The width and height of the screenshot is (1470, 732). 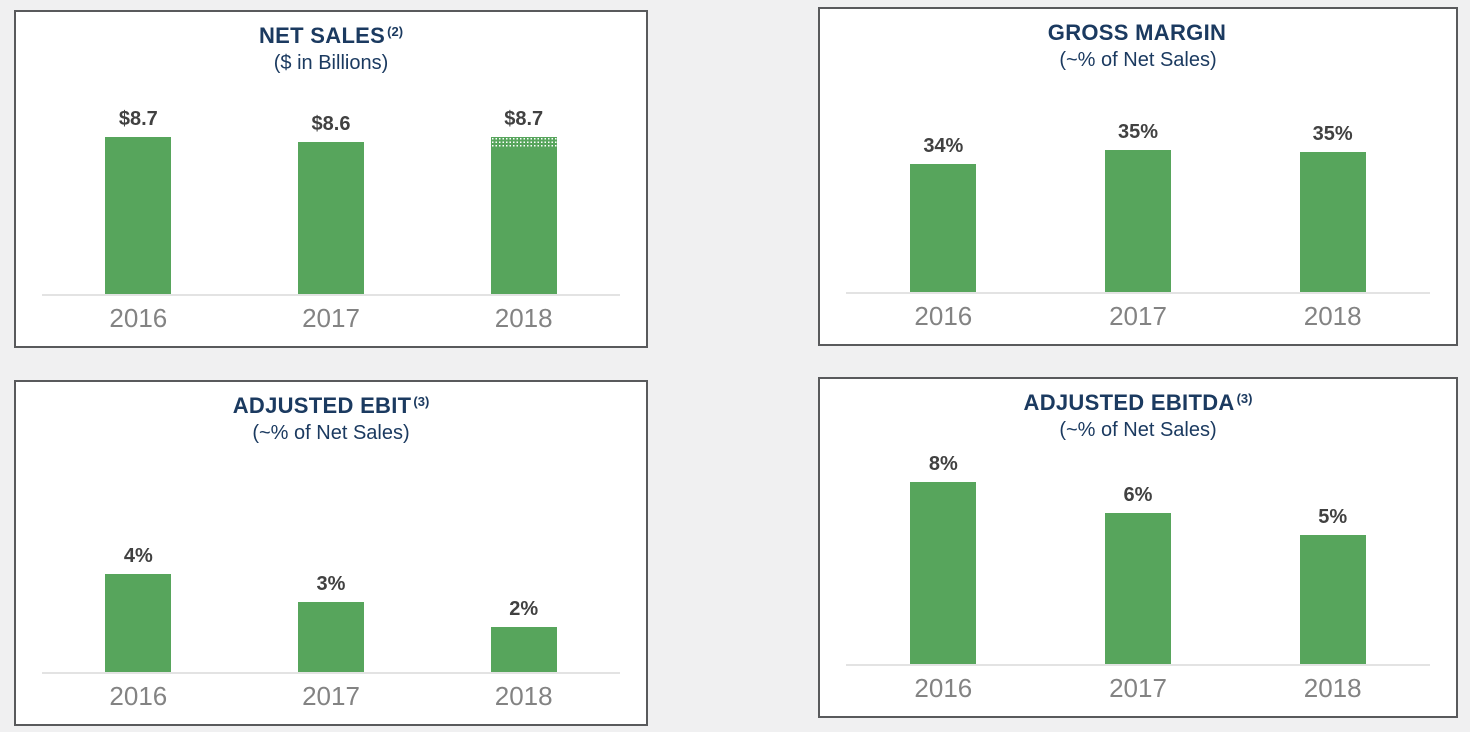 I want to click on chart-title-block: NET SALES (2) ($ in Billions), so click(x=331, y=43).